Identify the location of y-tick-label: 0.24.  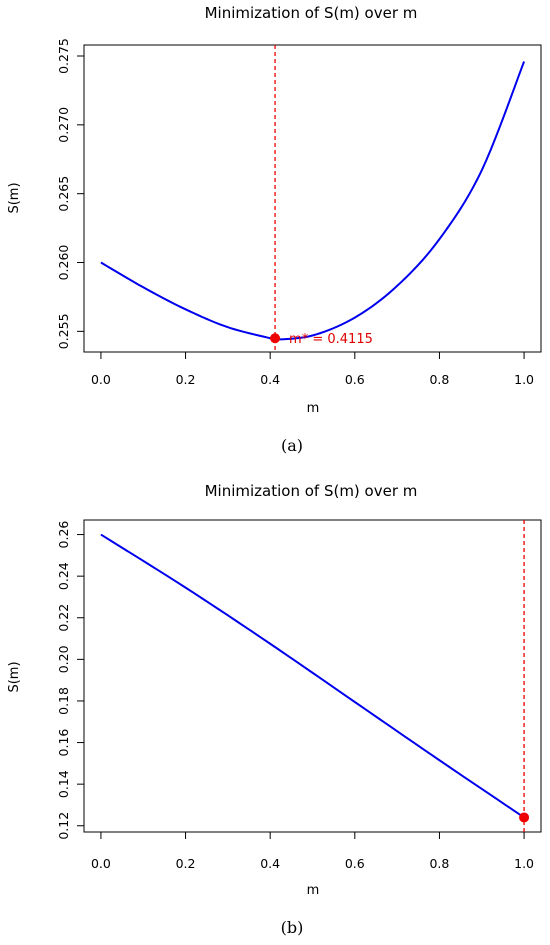
(63, 576).